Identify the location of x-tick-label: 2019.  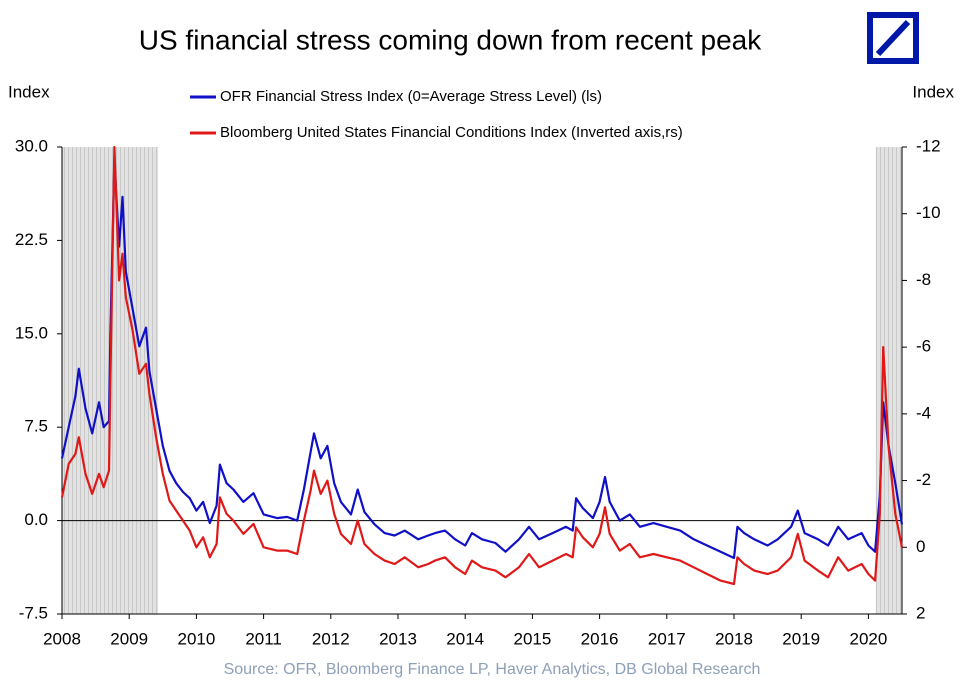
(801, 638).